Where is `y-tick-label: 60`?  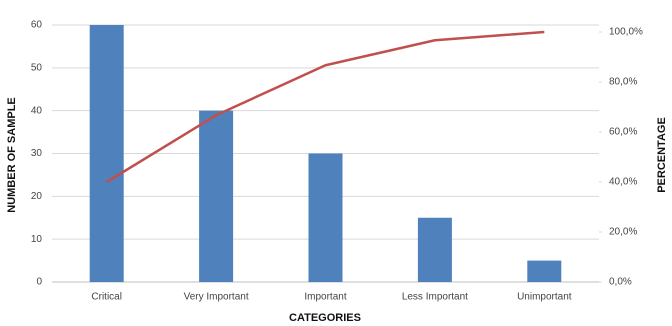 y-tick-label: 60 is located at coordinates (37, 25).